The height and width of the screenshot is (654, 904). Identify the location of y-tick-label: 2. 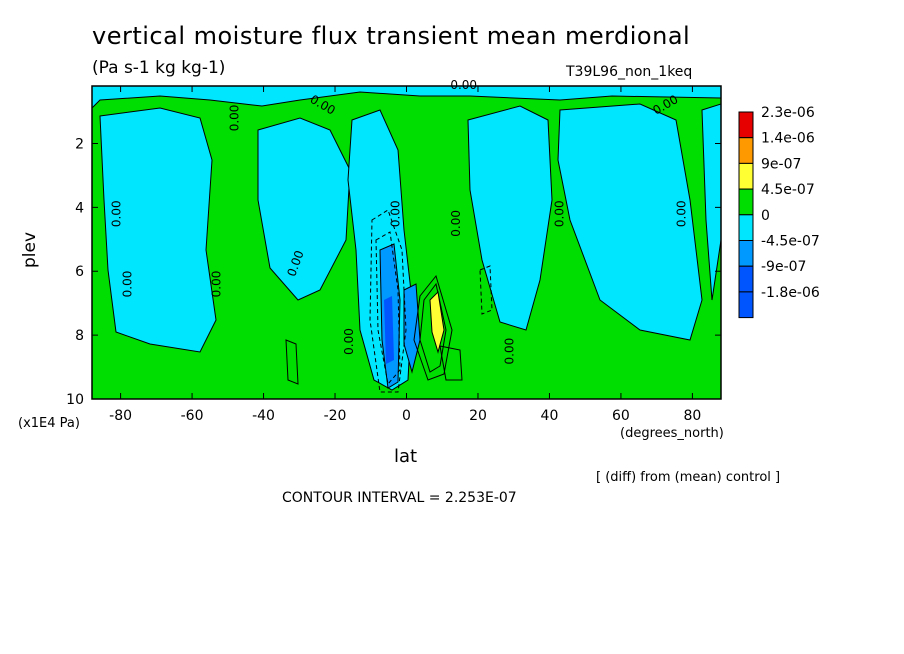
(79, 144).